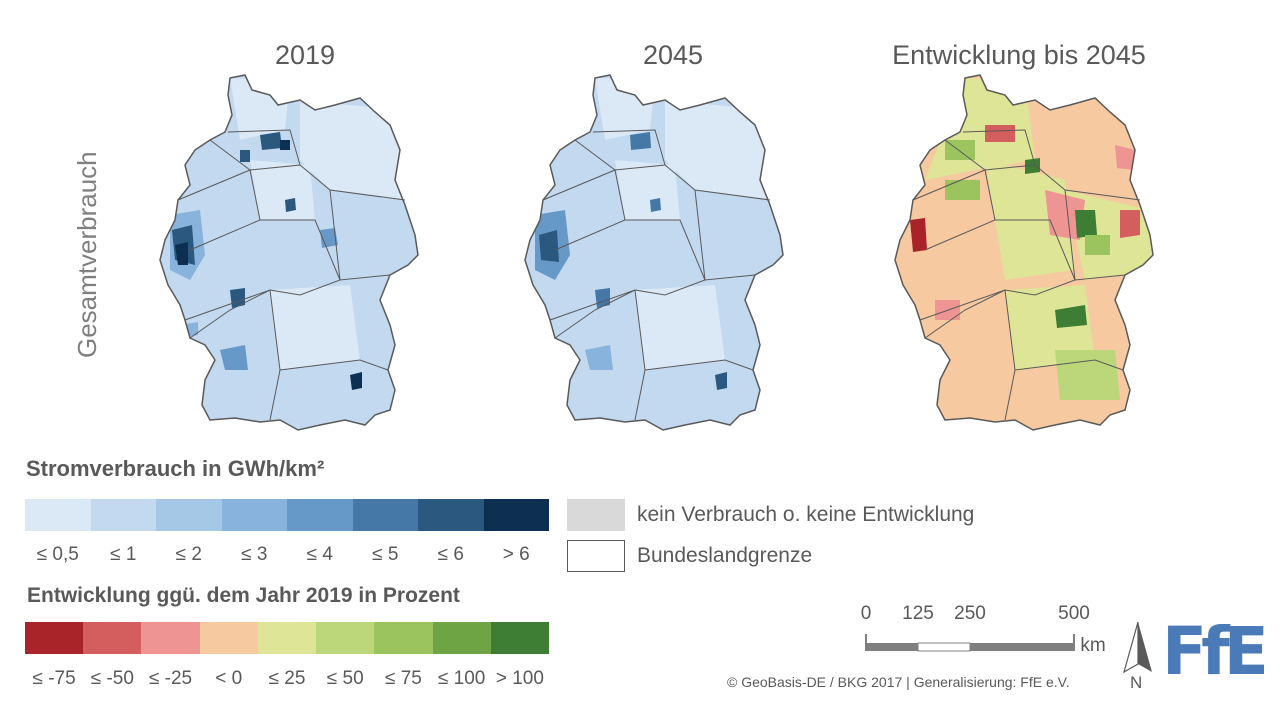 The width and height of the screenshot is (1280, 718). Describe the element at coordinates (866, 613) in the screenshot. I see `scalebar-tick-label: 0` at that location.